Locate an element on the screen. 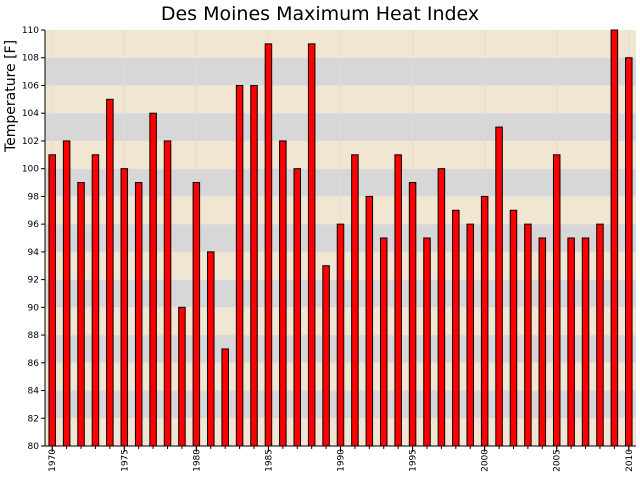 This screenshot has width=640, height=480. bar-1996 is located at coordinates (427, 342).